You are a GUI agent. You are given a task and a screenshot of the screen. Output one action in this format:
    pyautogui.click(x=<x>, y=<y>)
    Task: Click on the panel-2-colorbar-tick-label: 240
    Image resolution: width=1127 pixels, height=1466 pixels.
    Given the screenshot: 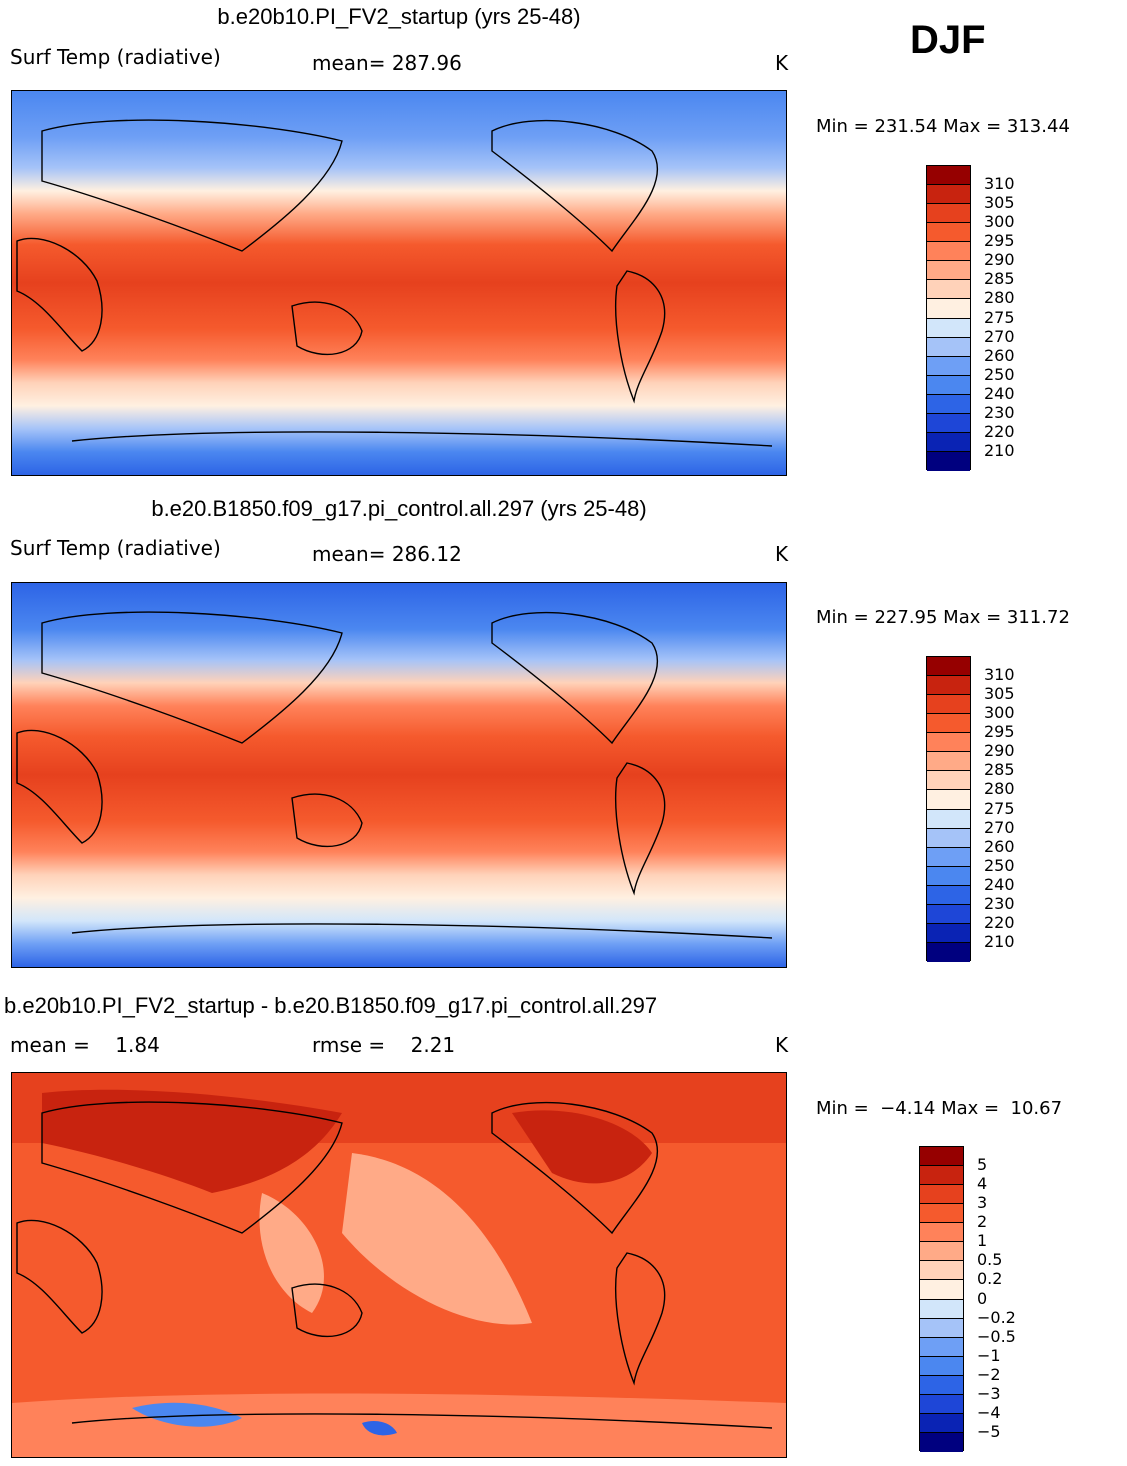 What is the action you would take?
    pyautogui.click(x=999, y=884)
    